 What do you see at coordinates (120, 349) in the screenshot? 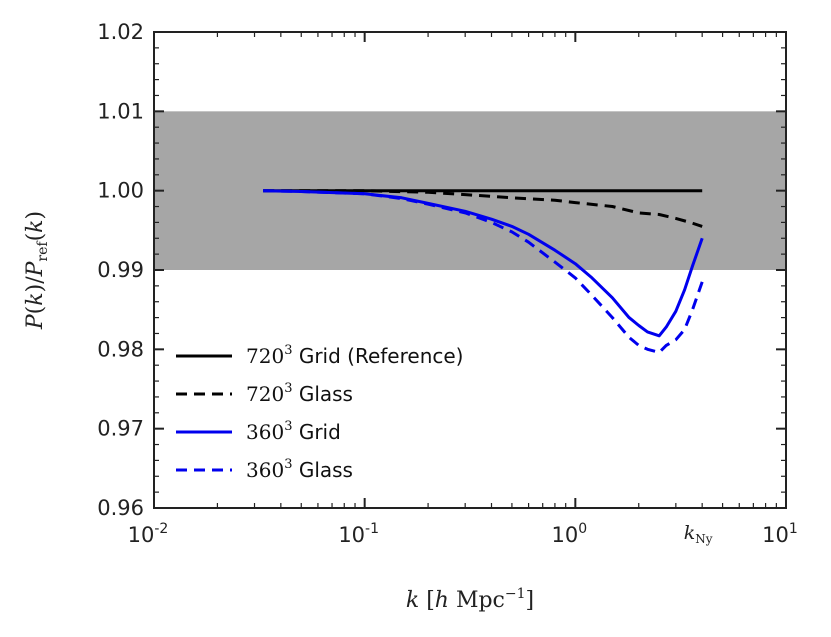
I see `y-tick-label: 0.98` at bounding box center [120, 349].